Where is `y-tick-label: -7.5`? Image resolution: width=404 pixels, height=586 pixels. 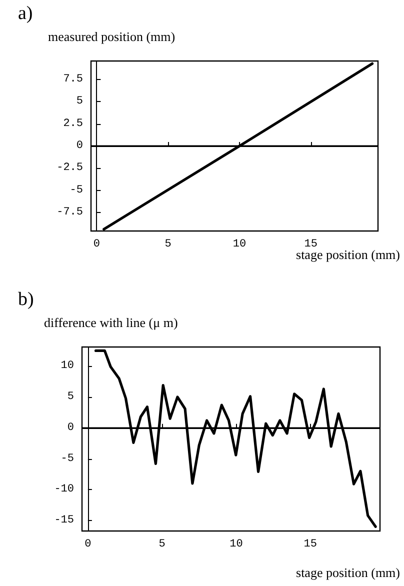 y-tick-label: -7.5 is located at coordinates (69, 212).